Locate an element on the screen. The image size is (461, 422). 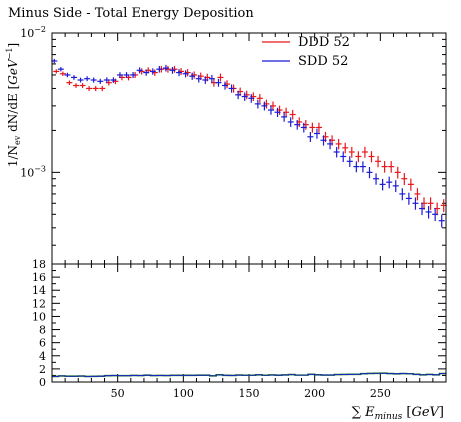
y-axis-label: 1/Nev dN/dE [GeV−1] is located at coordinates (13, 105).